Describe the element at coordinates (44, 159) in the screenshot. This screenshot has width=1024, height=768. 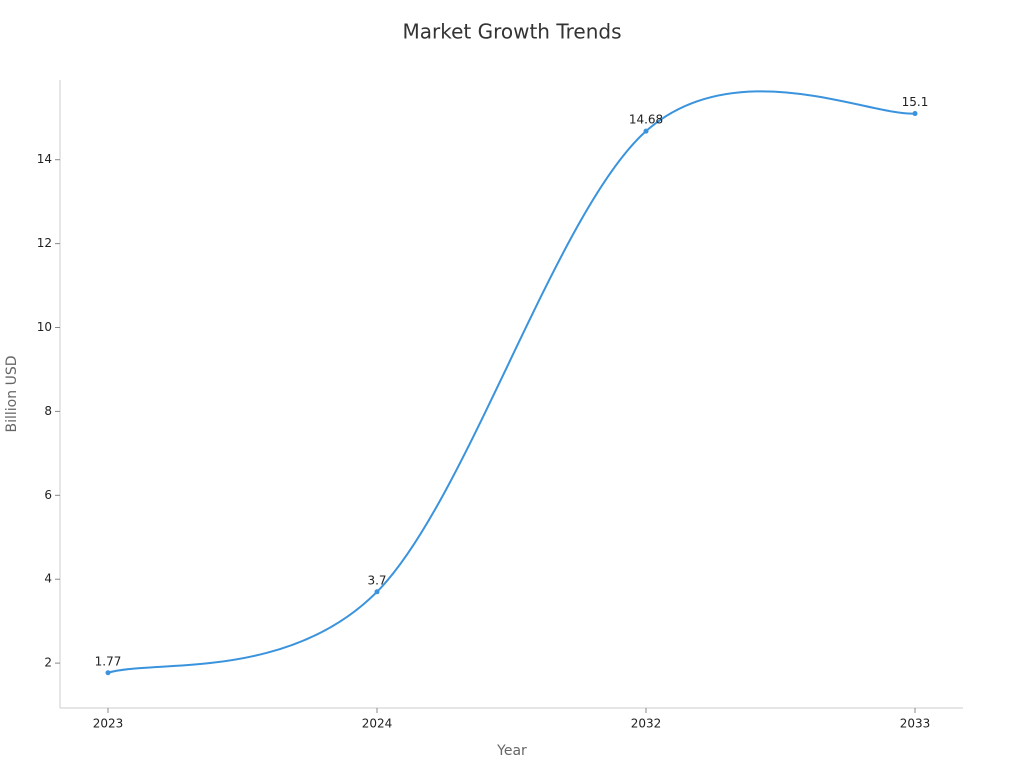
I see `y-tick-label: 14` at that location.